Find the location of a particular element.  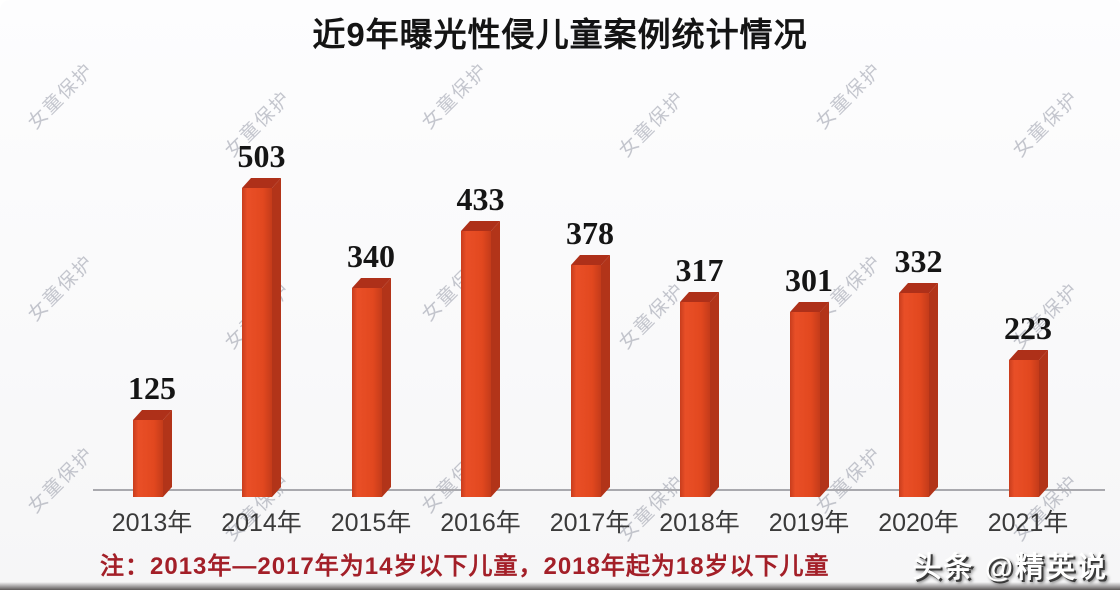

bar-2017年: 378 is located at coordinates (590, 356).